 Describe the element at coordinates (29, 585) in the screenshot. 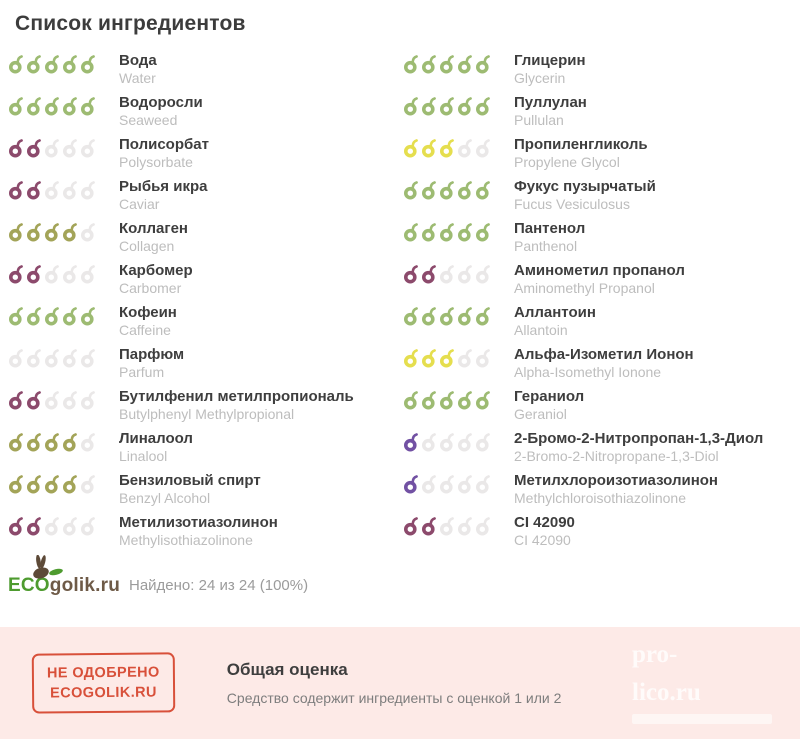

I see `logo-eco-part: ECO` at that location.